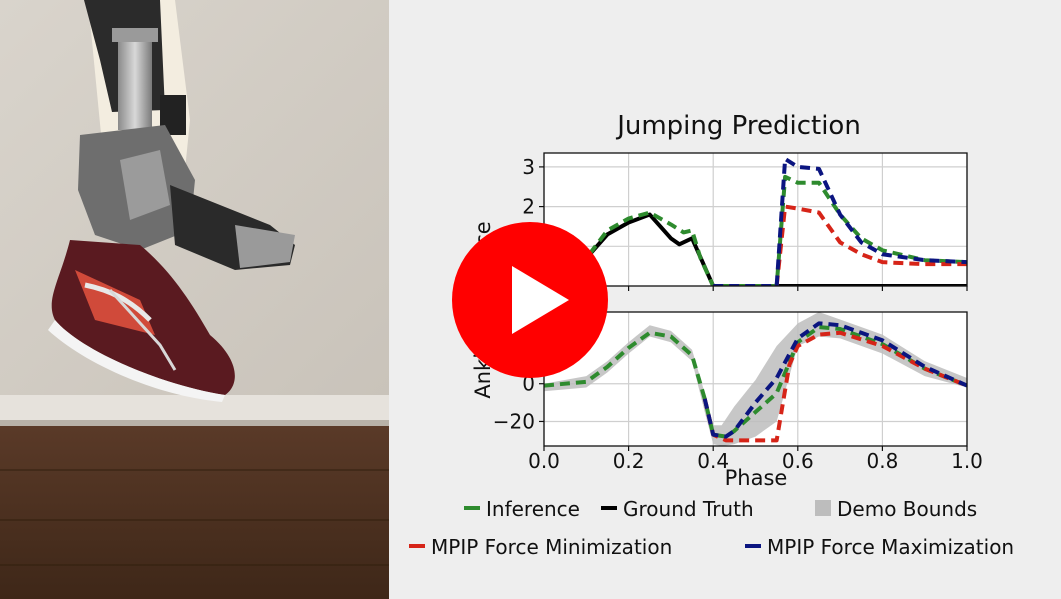  What do you see at coordinates (528, 207) in the screenshot?
I see `y-tick-label: 2` at bounding box center [528, 207].